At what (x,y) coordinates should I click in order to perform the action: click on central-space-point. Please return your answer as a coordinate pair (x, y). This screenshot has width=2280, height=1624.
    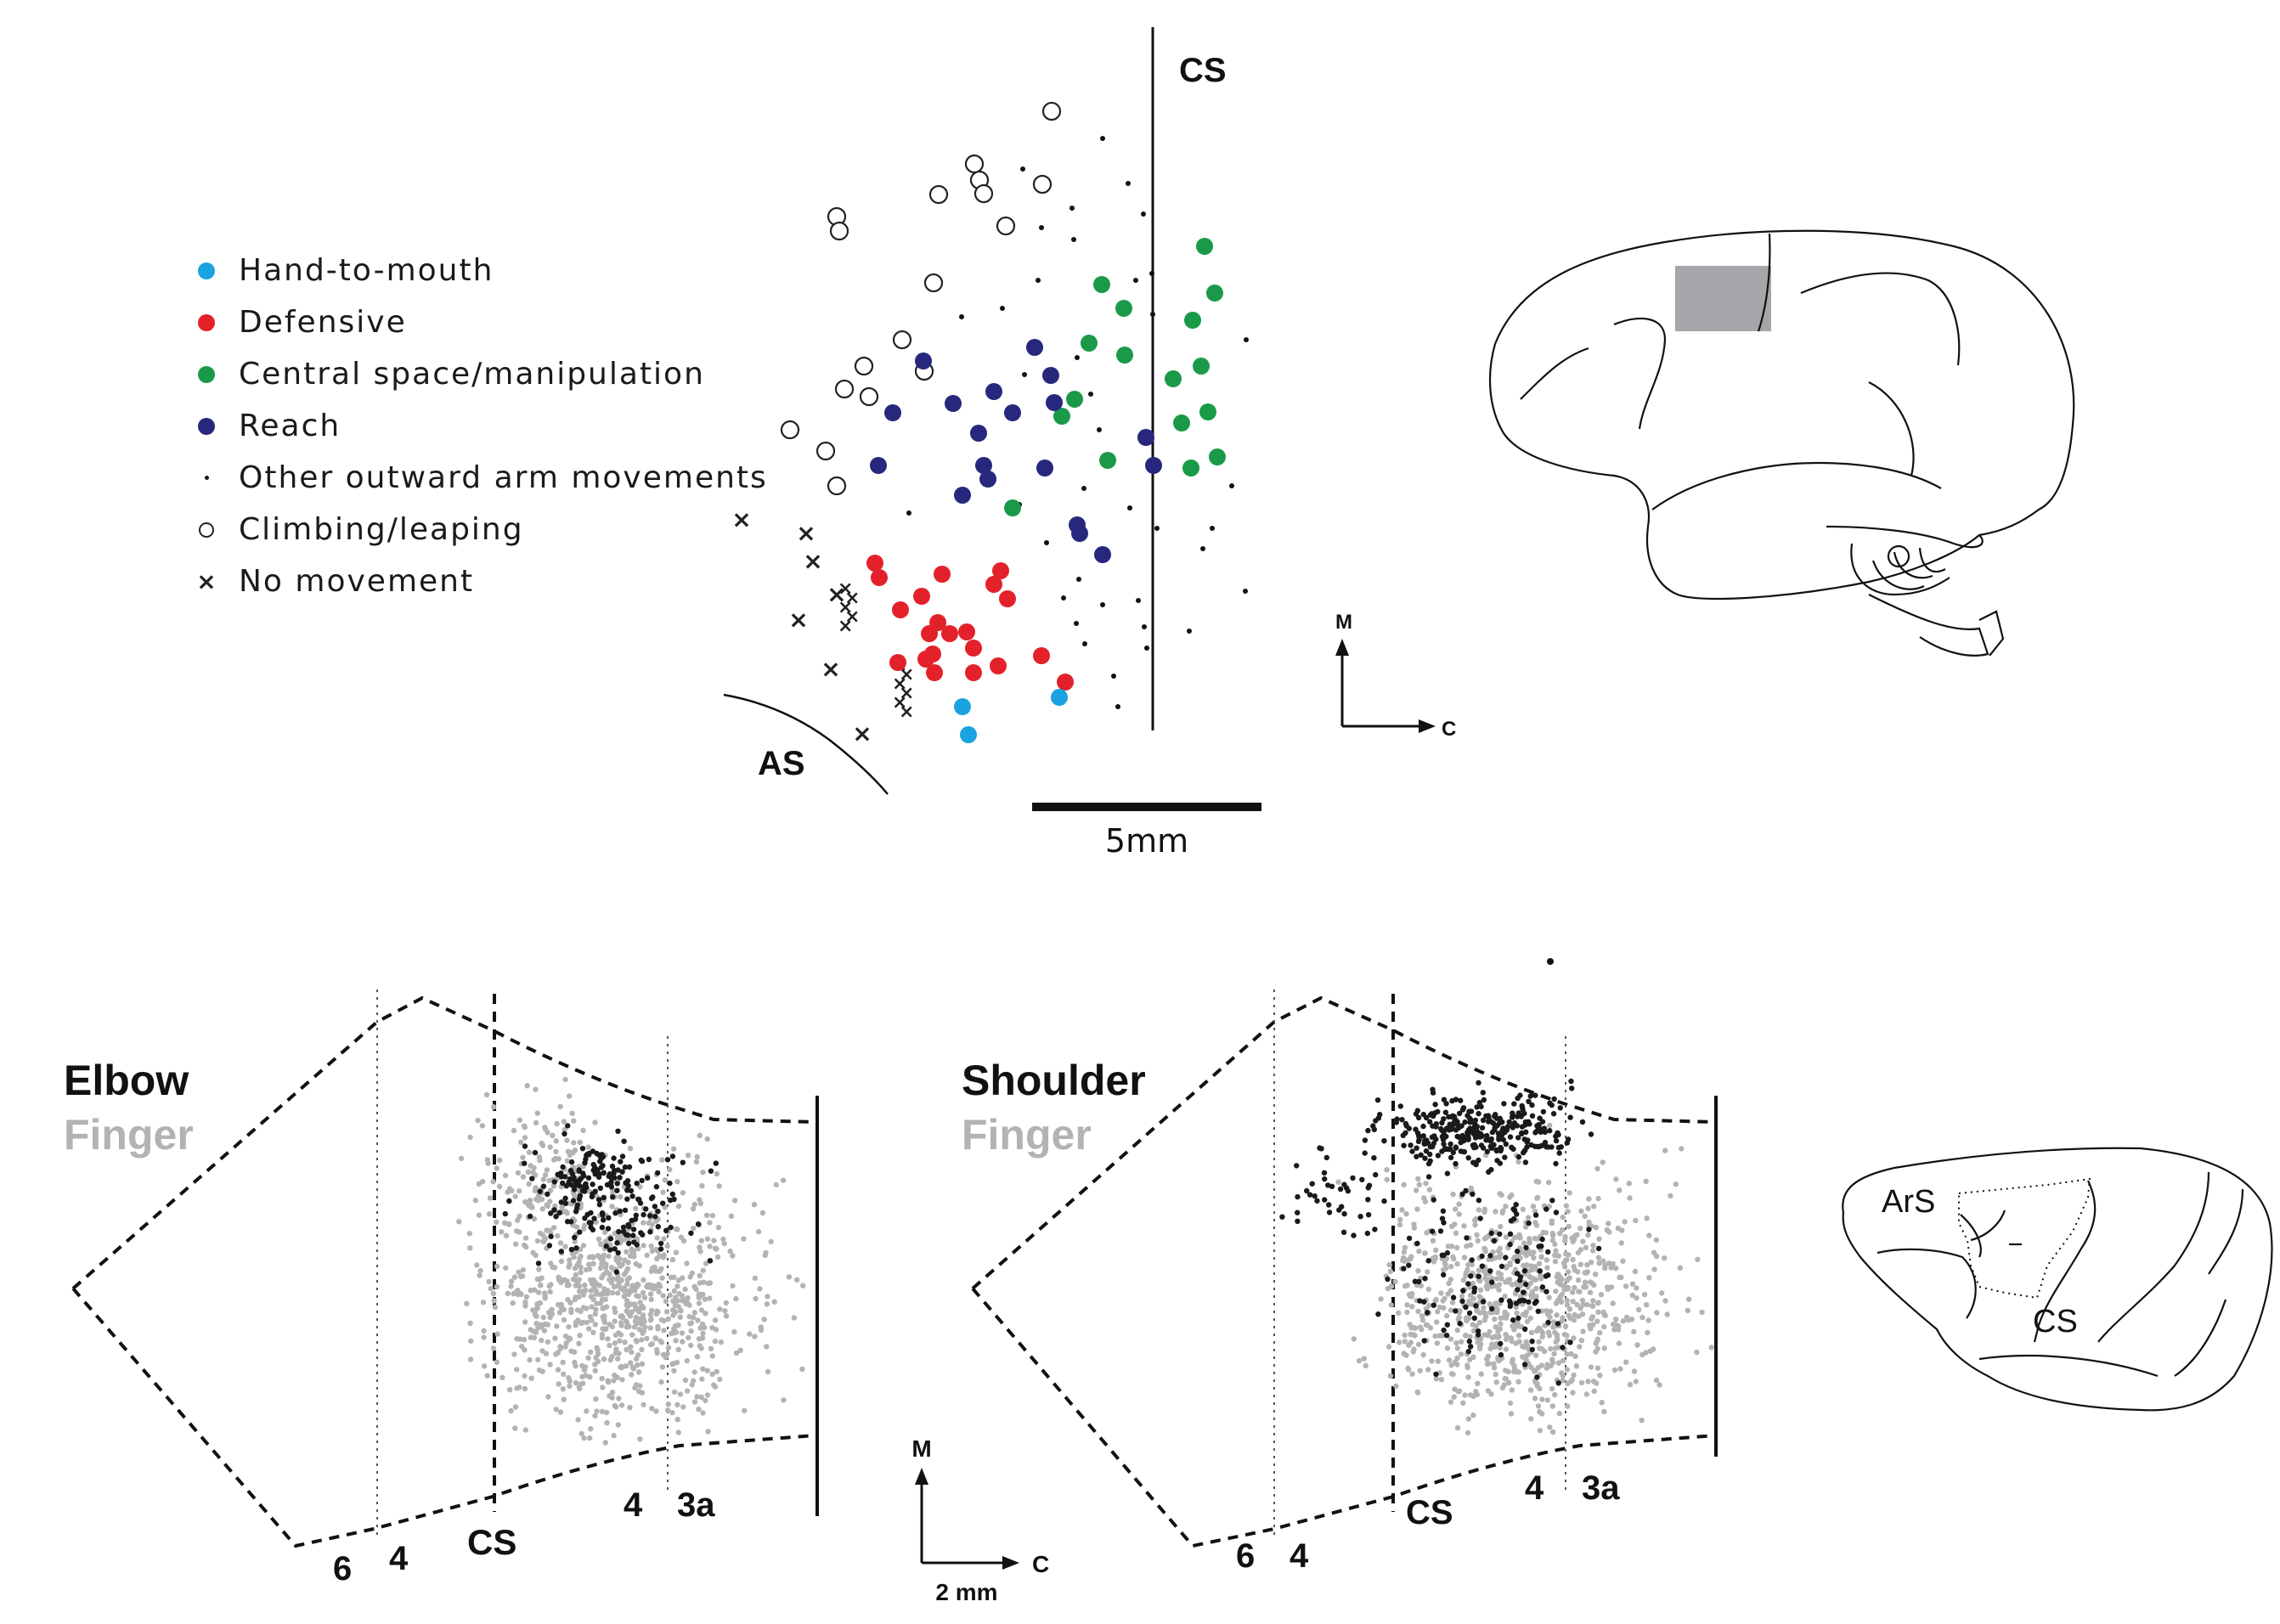
    Looking at the image, I should click on (1061, 417).